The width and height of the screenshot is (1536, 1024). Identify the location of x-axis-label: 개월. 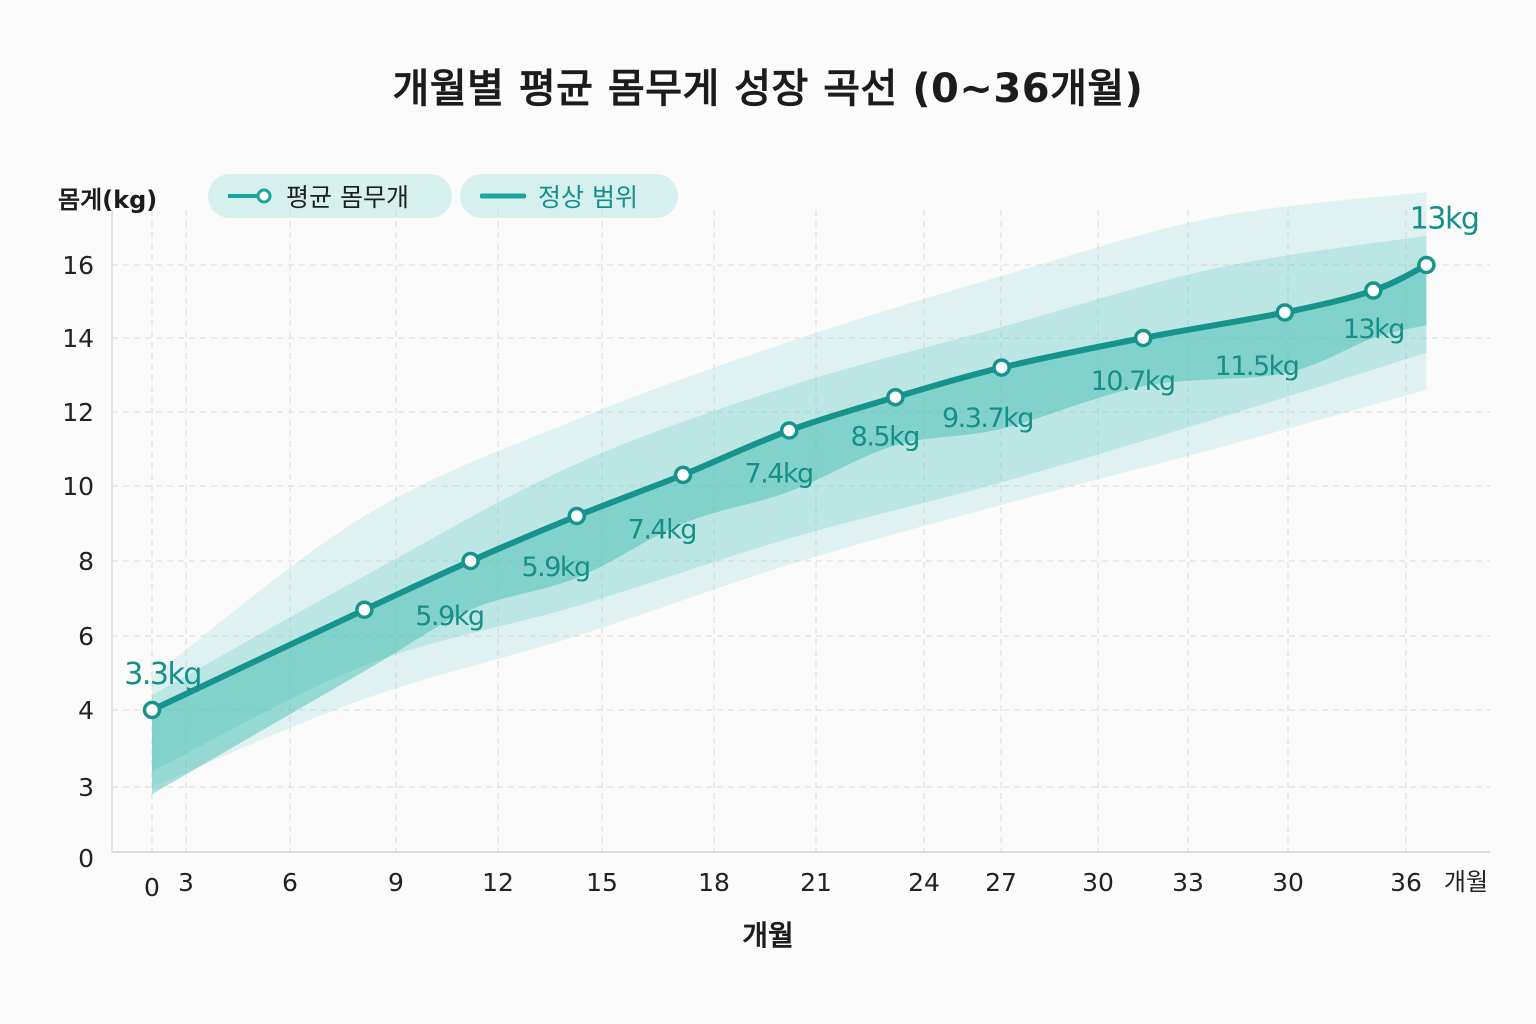
(768, 935).